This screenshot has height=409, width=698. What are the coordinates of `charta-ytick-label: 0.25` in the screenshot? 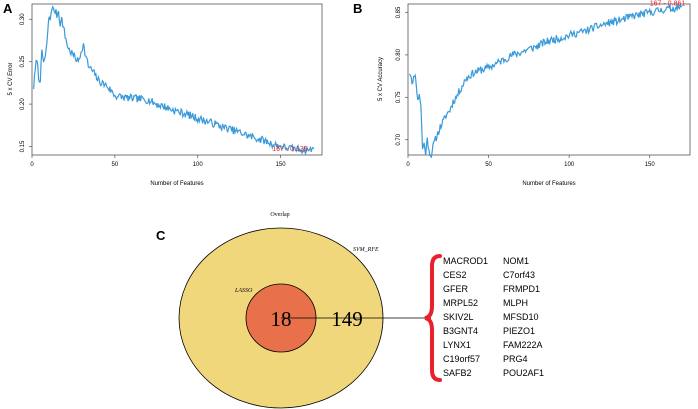 It's located at (23, 61).